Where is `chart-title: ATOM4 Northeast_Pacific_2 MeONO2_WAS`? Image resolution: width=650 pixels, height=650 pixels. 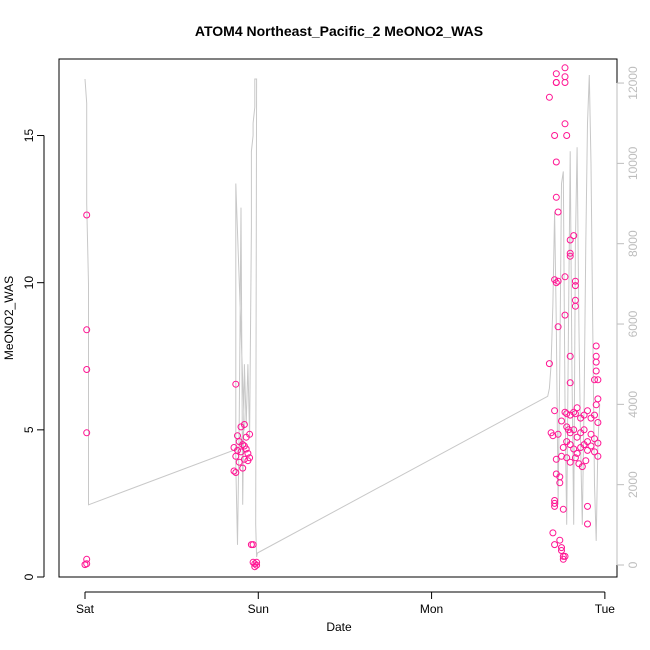
chart-title: ATOM4 Northeast_Pacific_2 MeONO2_WAS is located at coordinates (339, 31).